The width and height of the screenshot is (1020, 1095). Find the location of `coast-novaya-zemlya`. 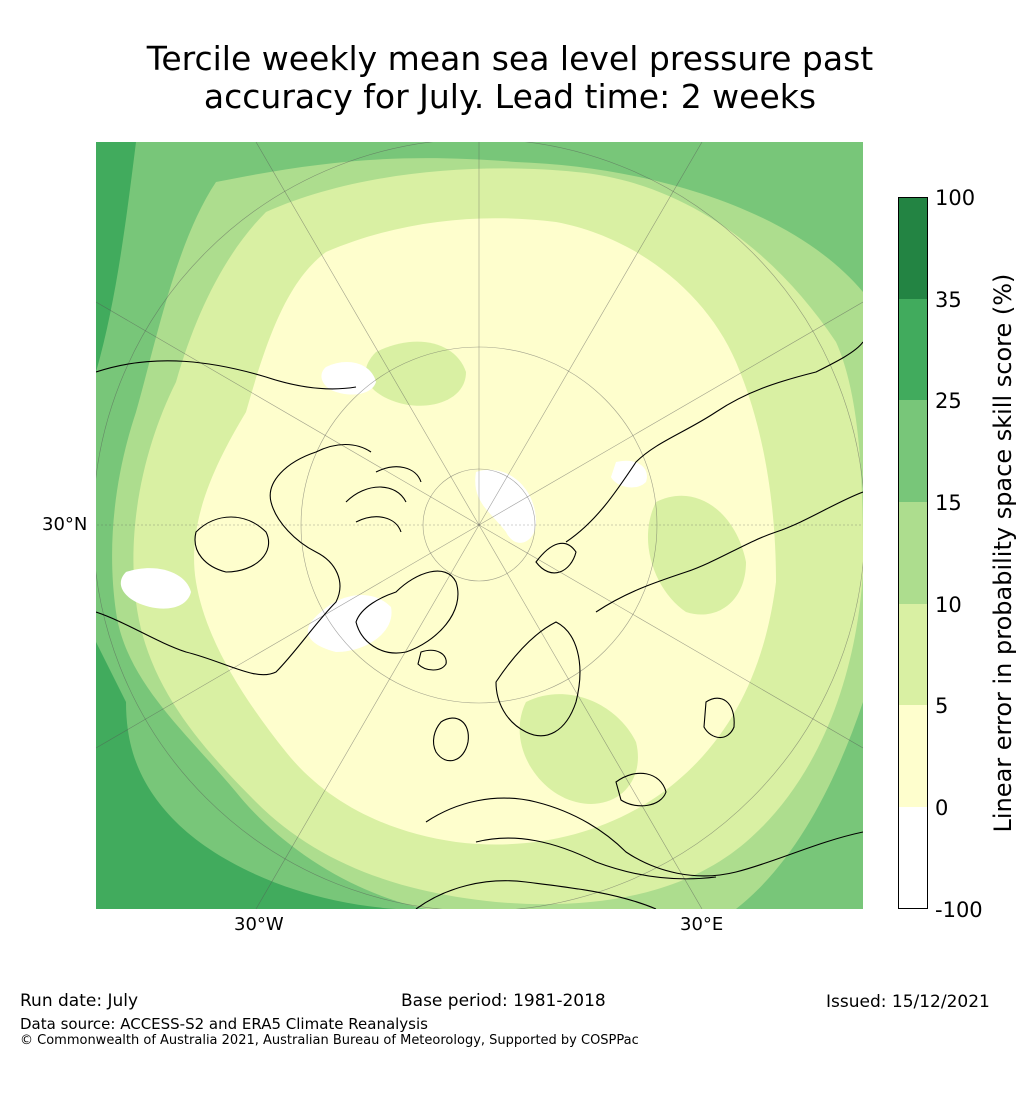

coast-novaya-zemlya is located at coordinates (556, 558).